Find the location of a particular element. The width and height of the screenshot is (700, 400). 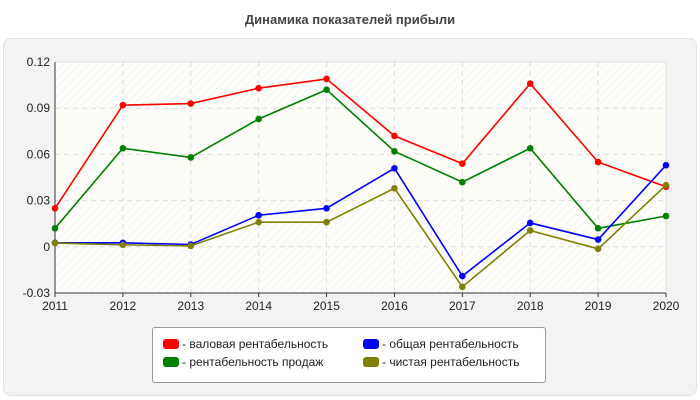

legend-item-gross: - валовая рентабельность is located at coordinates (245, 344).